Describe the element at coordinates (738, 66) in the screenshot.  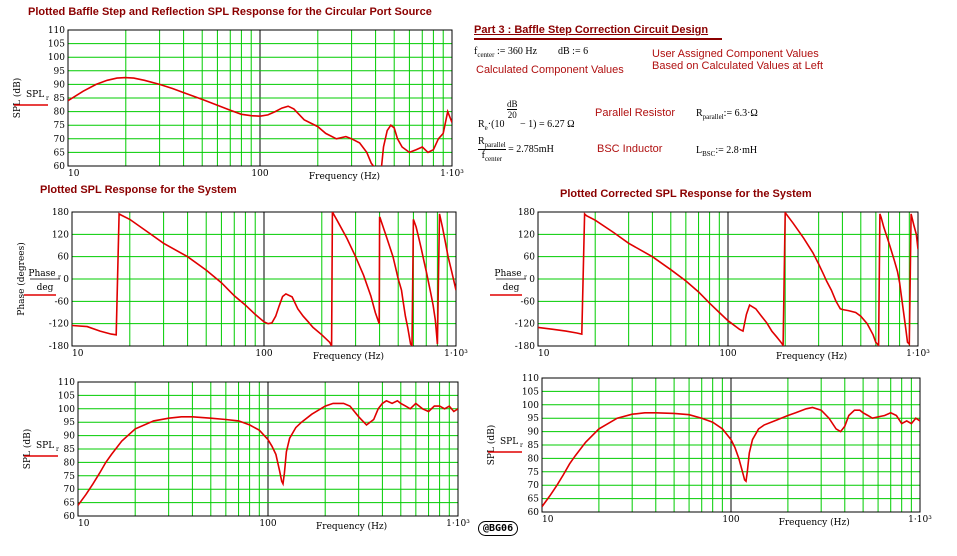
I see `user-assigned-line2: Based on Calculated Values at Left` at that location.